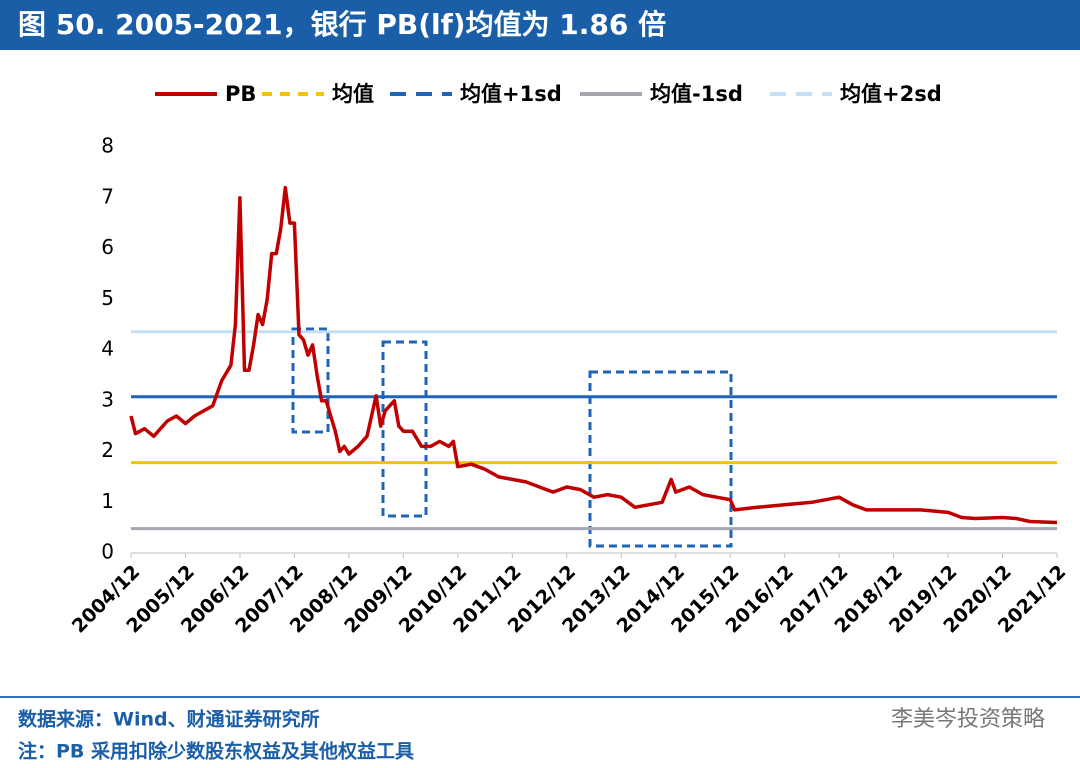 The image size is (1080, 768). What do you see at coordinates (342, 24) in the screenshot?
I see `chart-title: 图 50. 2005-2021，银行 PB(lf)均值为 1.86 倍` at bounding box center [342, 24].